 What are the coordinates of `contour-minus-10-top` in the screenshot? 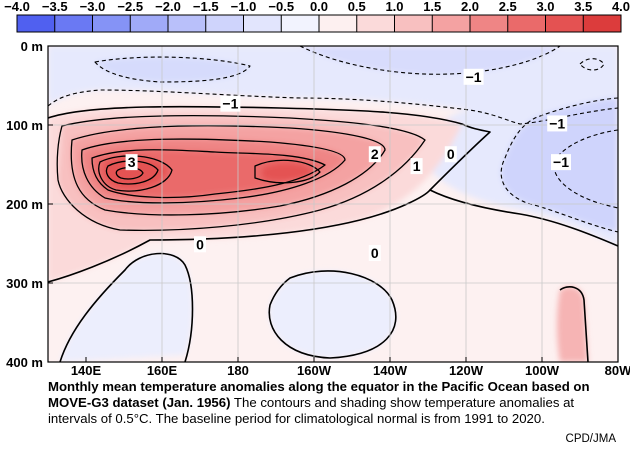 It's located at (430, 60).